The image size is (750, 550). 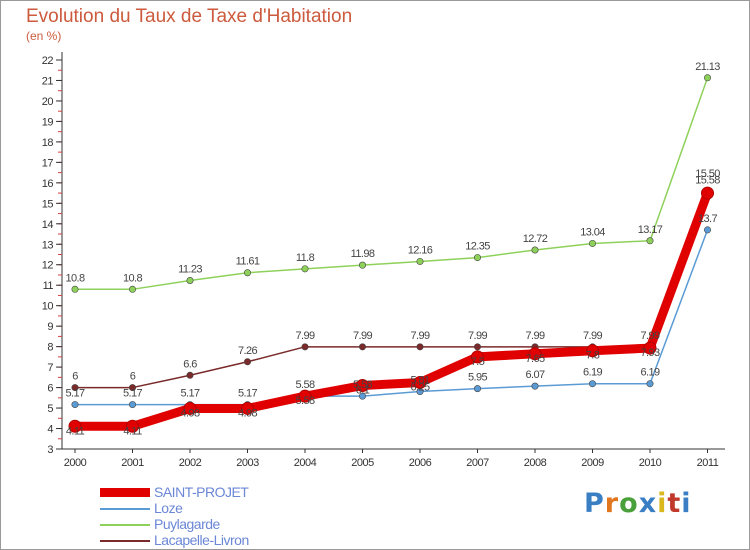 What do you see at coordinates (707, 180) in the screenshot?
I see `data-label: 15.58` at bounding box center [707, 180].